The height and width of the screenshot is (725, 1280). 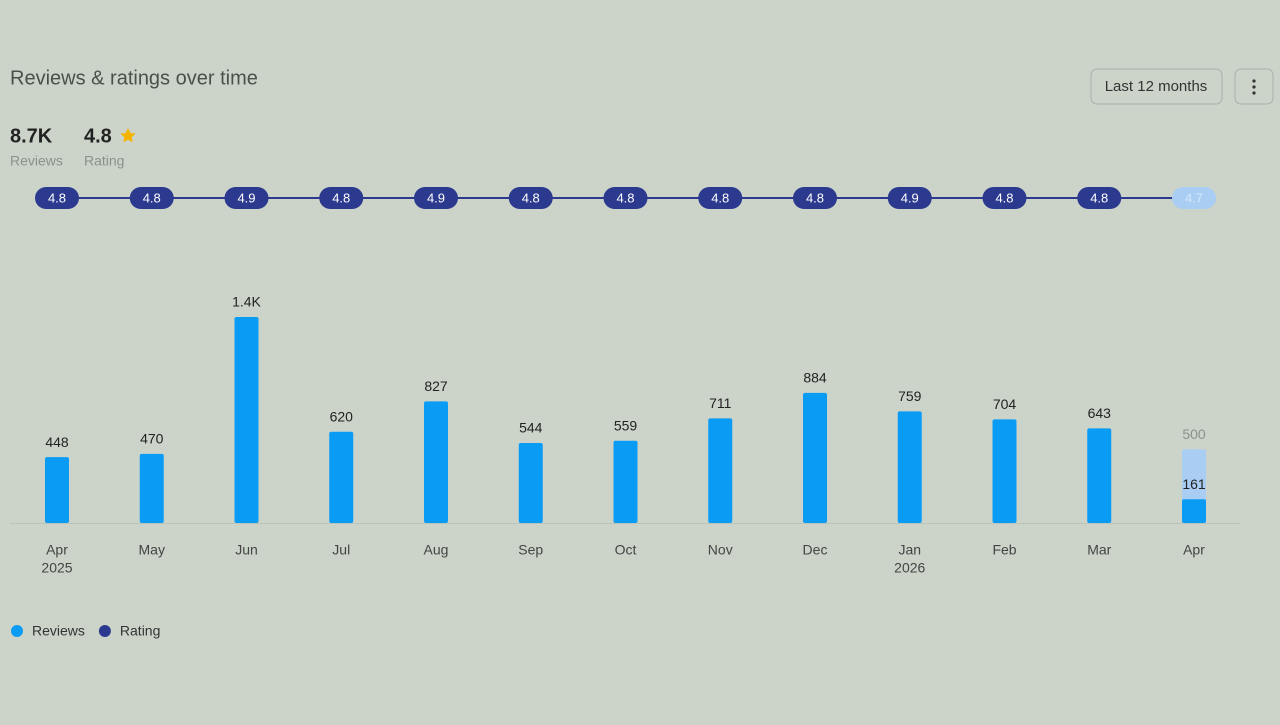 What do you see at coordinates (58, 631) in the screenshot?
I see `legend-label: Reviews` at bounding box center [58, 631].